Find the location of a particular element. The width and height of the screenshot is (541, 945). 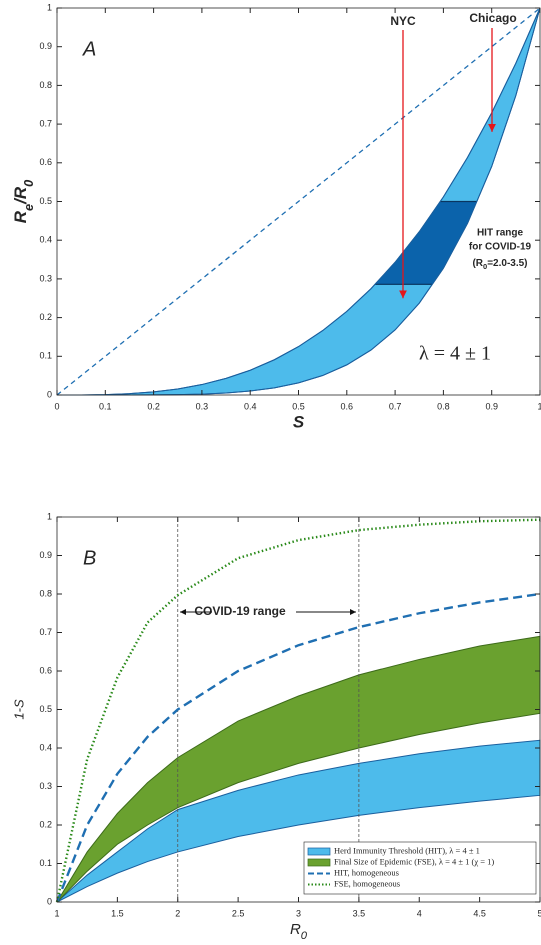

annotation: for COVID-19 is located at coordinates (500, 247).